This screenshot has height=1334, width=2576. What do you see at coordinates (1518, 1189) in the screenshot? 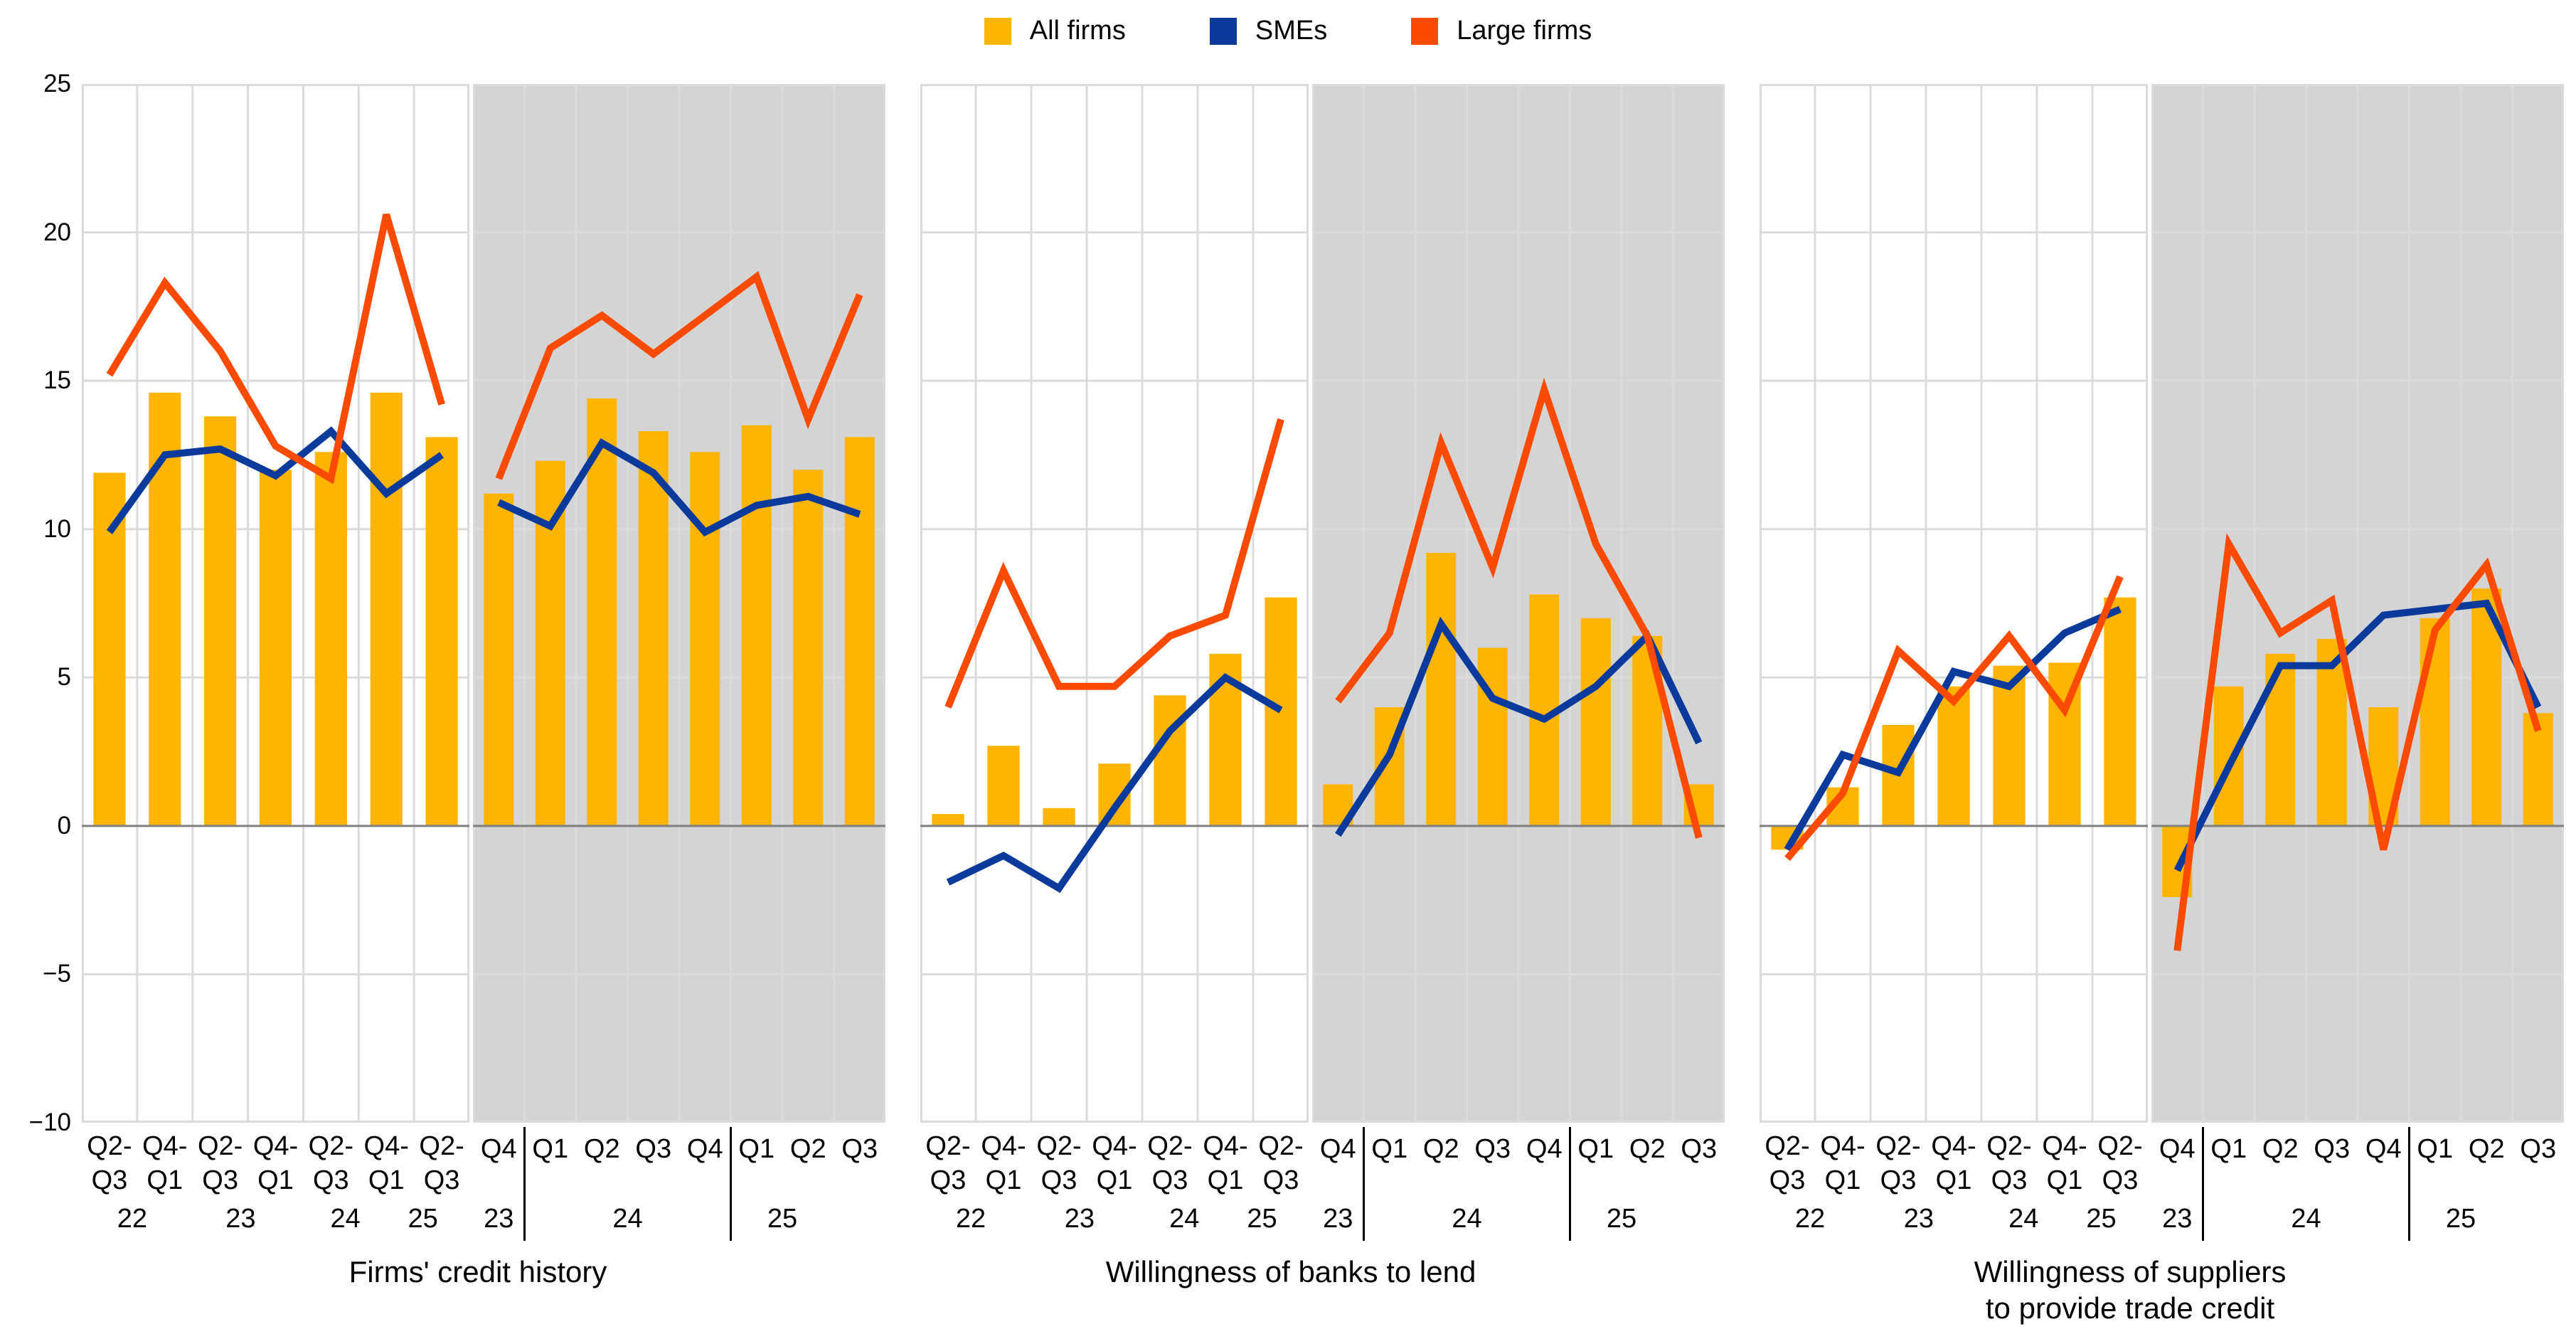
I see `x-axis-willingness-banks-quarterly: Q4 Q1 Q2 Q3 Q4 Q1 Q2 Q3 23 24 25` at bounding box center [1518, 1189].